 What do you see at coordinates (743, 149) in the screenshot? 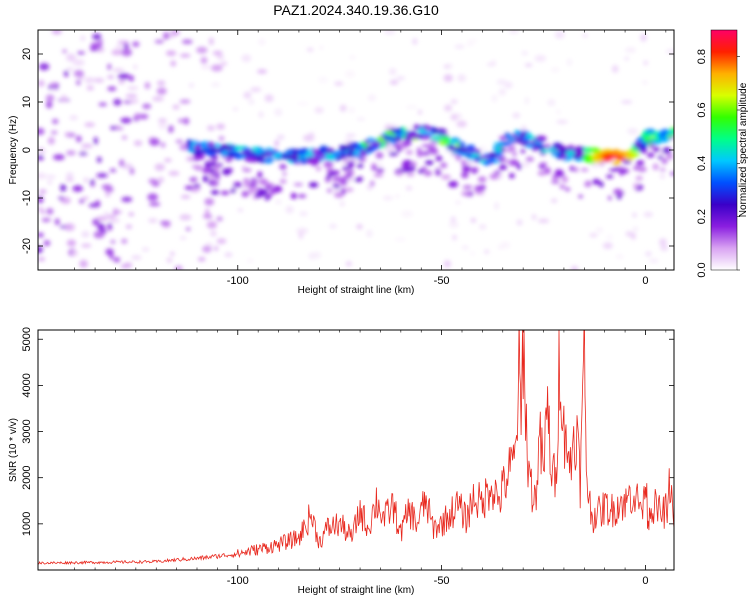
I see `colorbar-label: Normalized spectral amplitude` at bounding box center [743, 149].